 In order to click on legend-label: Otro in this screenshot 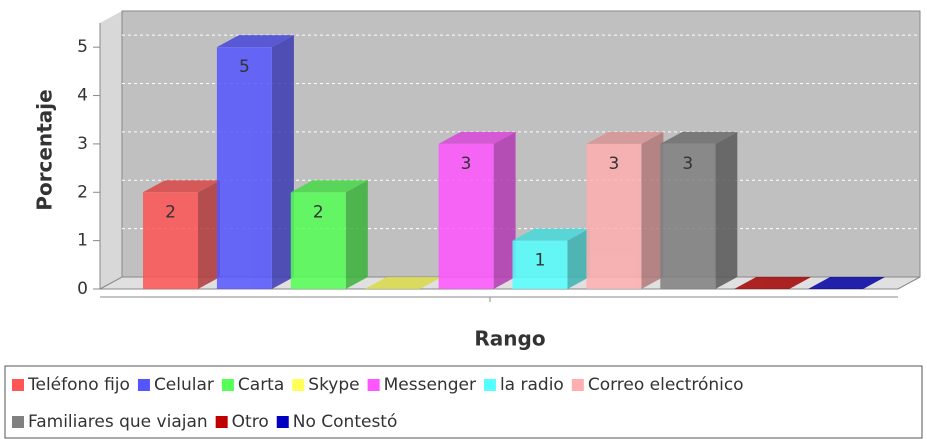, I will do `click(250, 422)`.